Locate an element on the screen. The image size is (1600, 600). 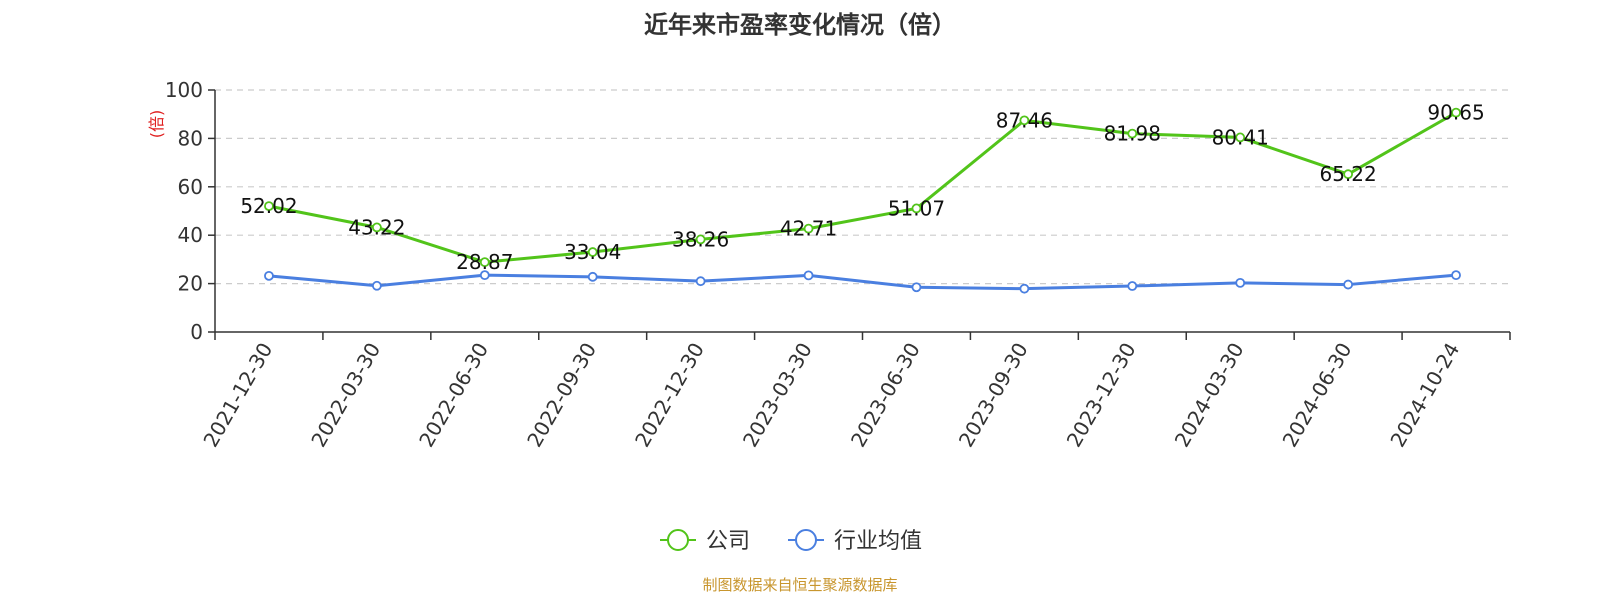
x-tick-label: 2023-06-30 is located at coordinates (885, 394).